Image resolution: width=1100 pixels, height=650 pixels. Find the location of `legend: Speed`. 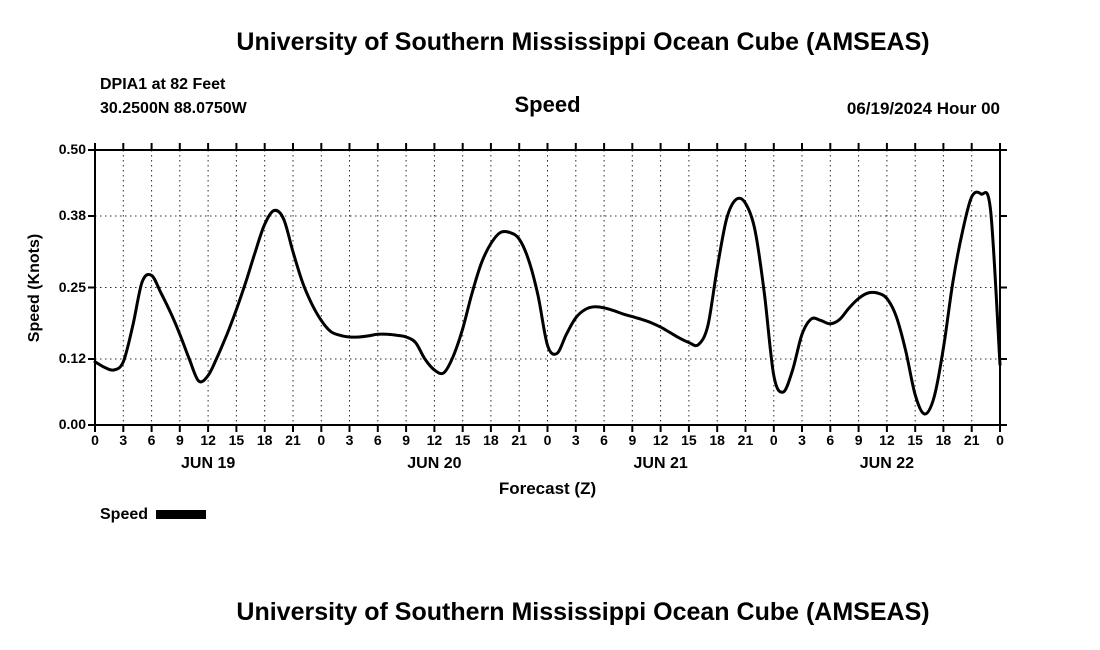

legend: Speed is located at coordinates (153, 515).